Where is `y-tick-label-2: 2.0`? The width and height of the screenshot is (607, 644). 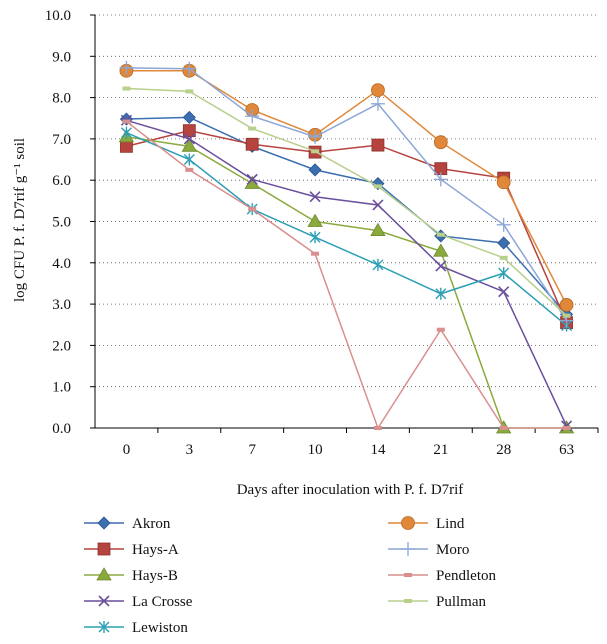
y-tick-label-2: 2.0 is located at coordinates (61, 346).